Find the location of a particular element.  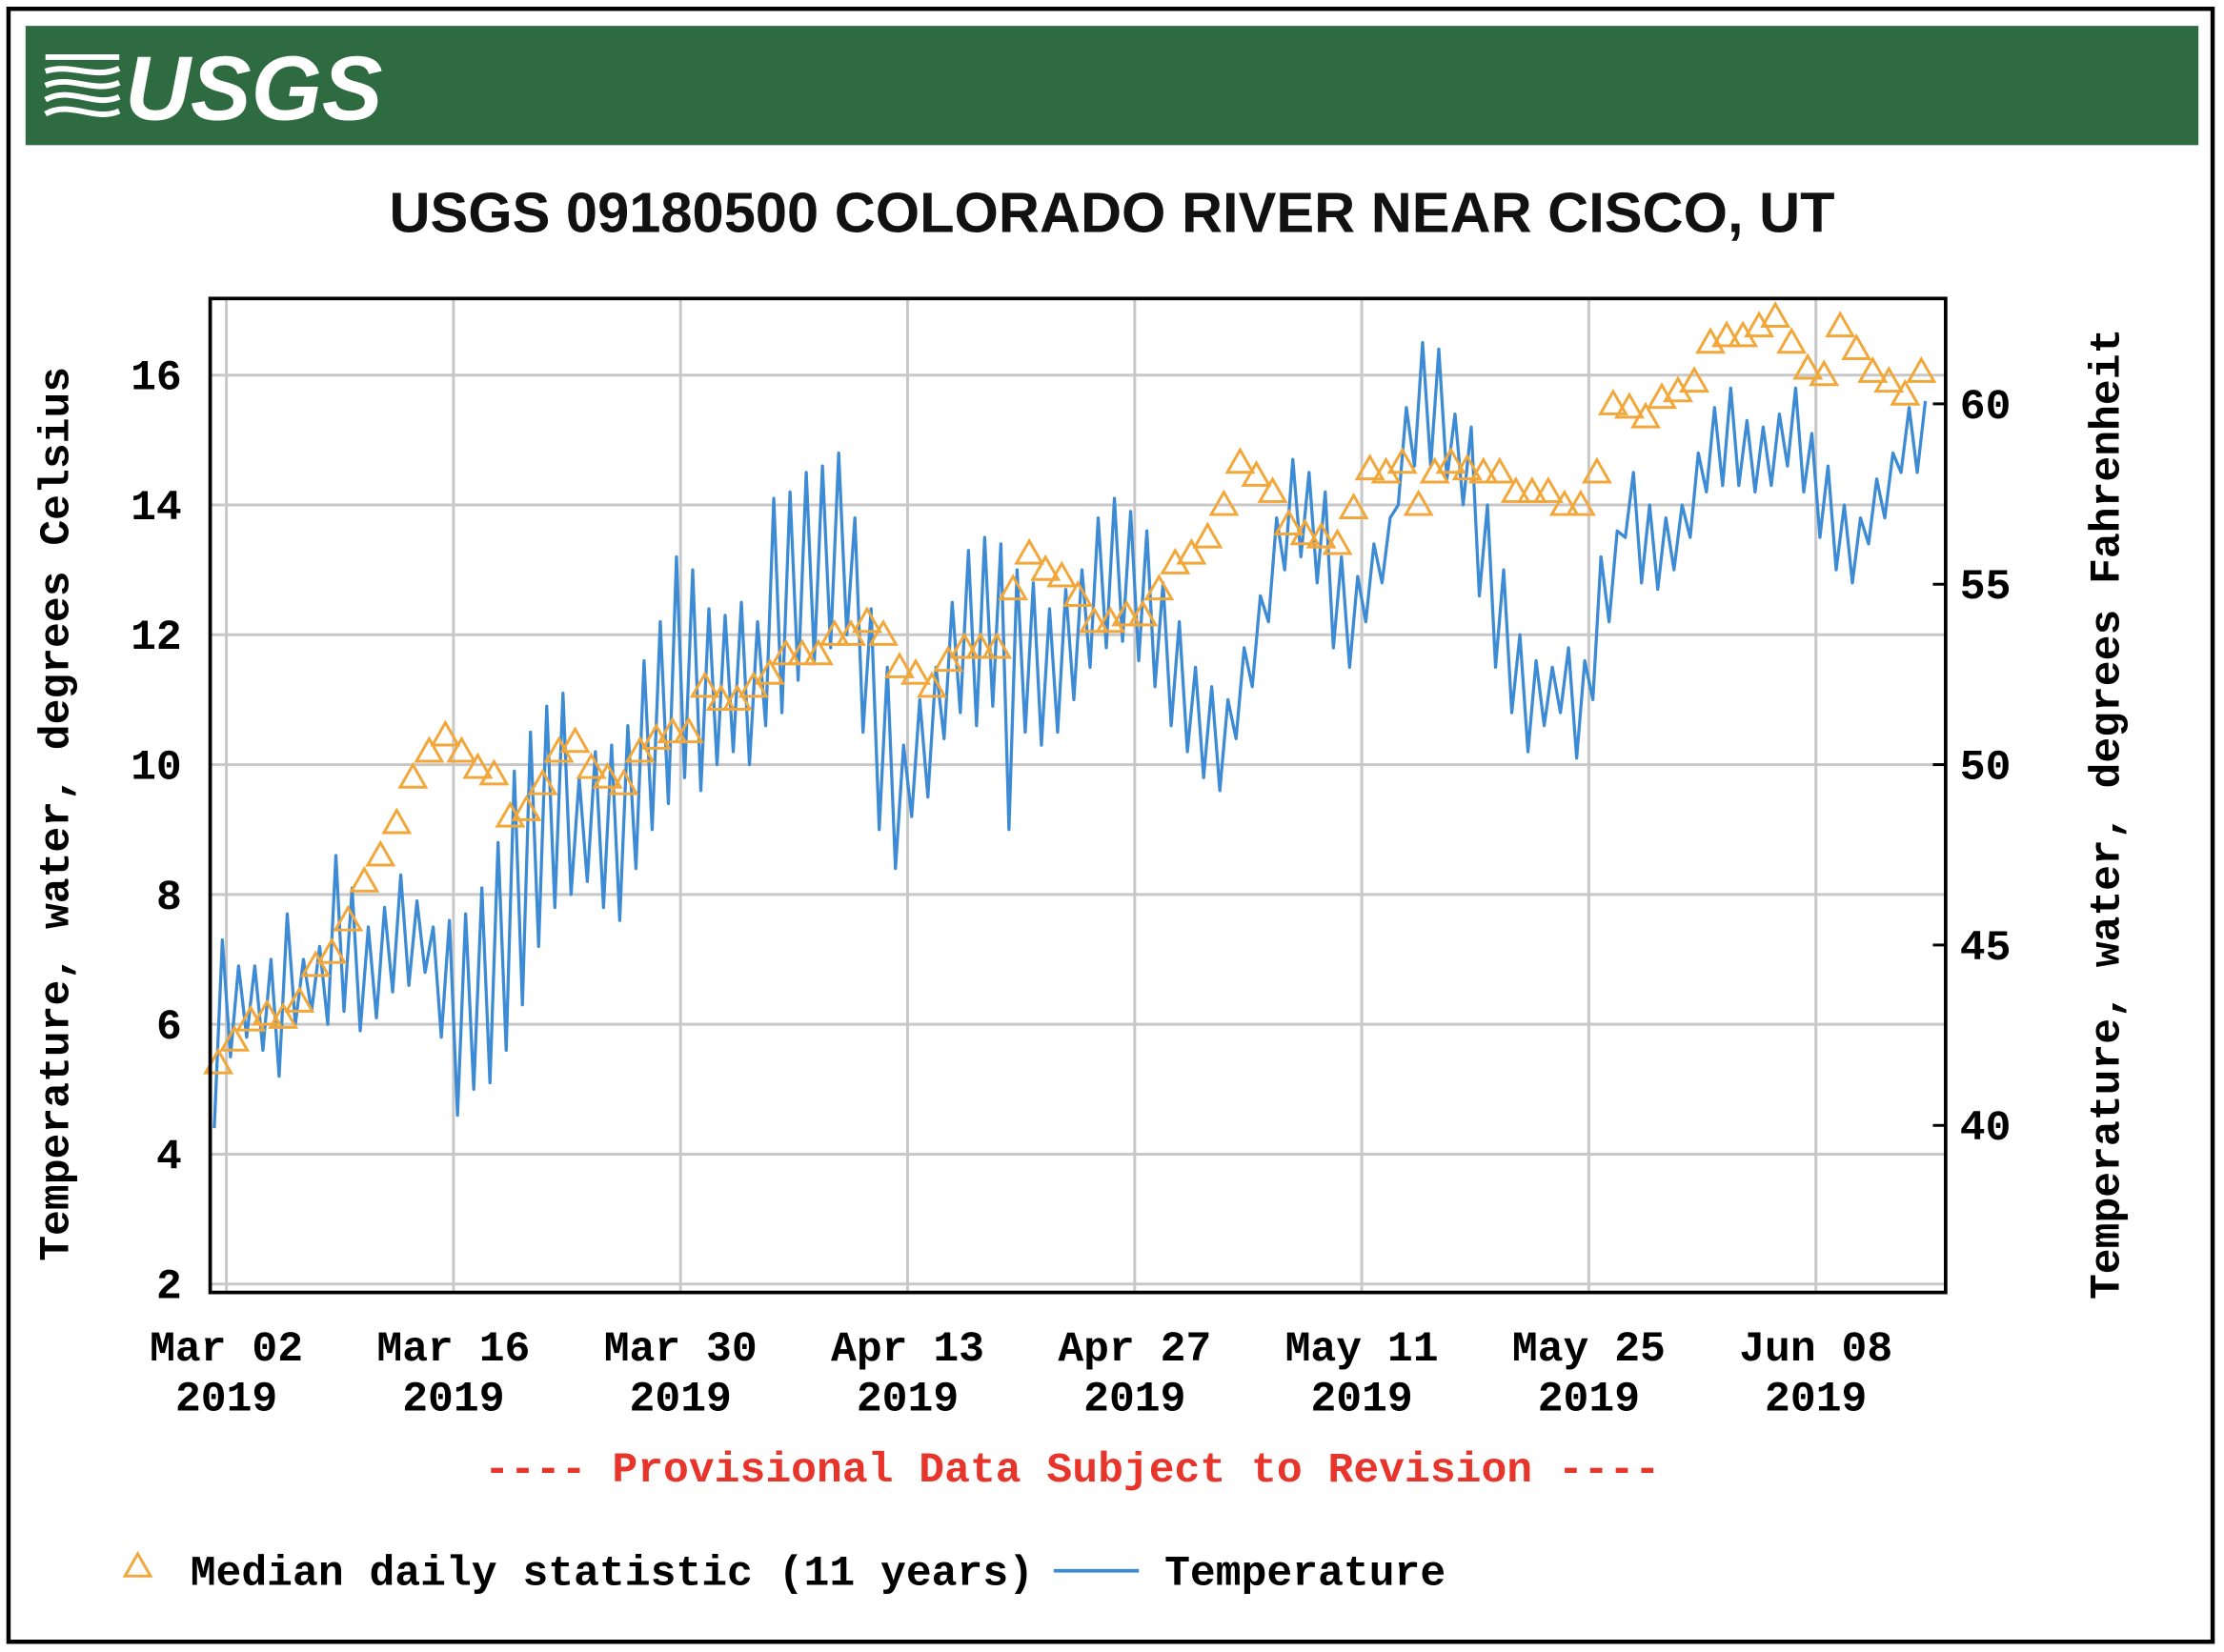

y-tick-label: 10 is located at coordinates (157, 768).